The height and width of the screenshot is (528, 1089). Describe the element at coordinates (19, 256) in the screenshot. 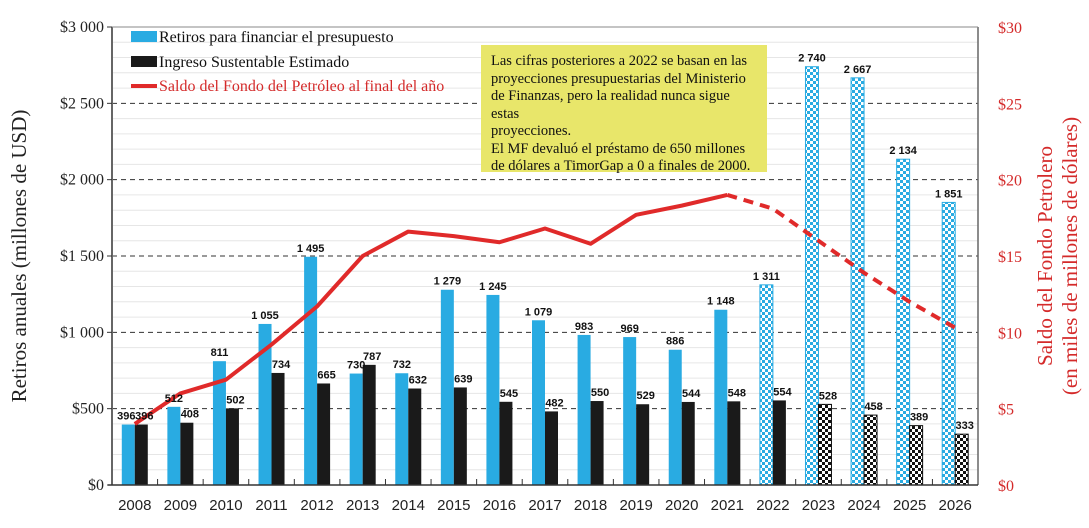

I see `left-axis-title: Retiros anuales (millones de USD)` at that location.